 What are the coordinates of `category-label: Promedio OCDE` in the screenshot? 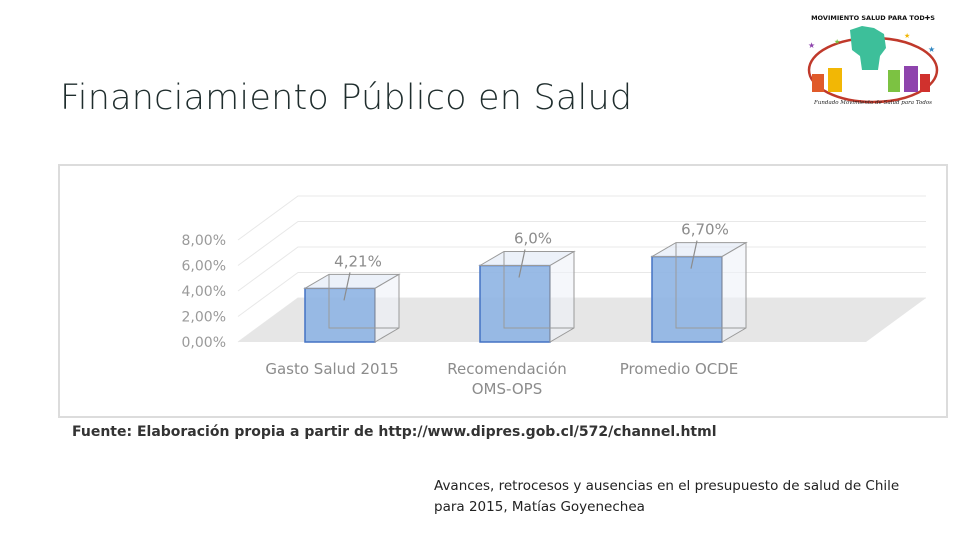 It's located at (679, 369).